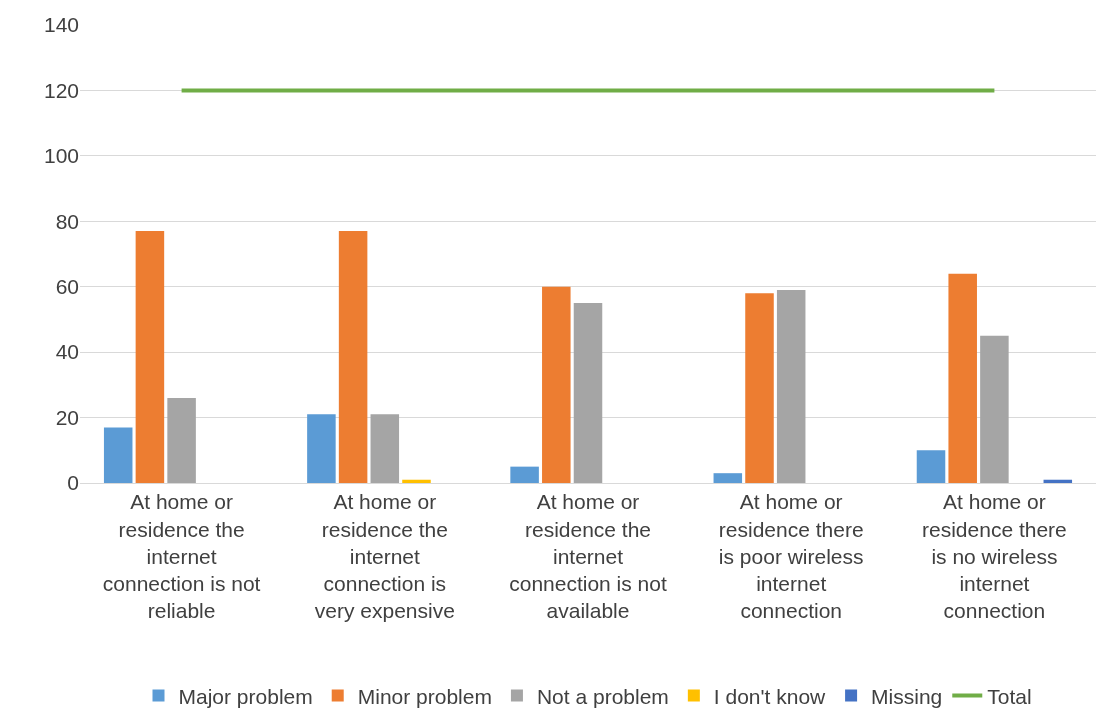  Describe the element at coordinates (67, 287) in the screenshot. I see `y-tick-label: 60` at that location.